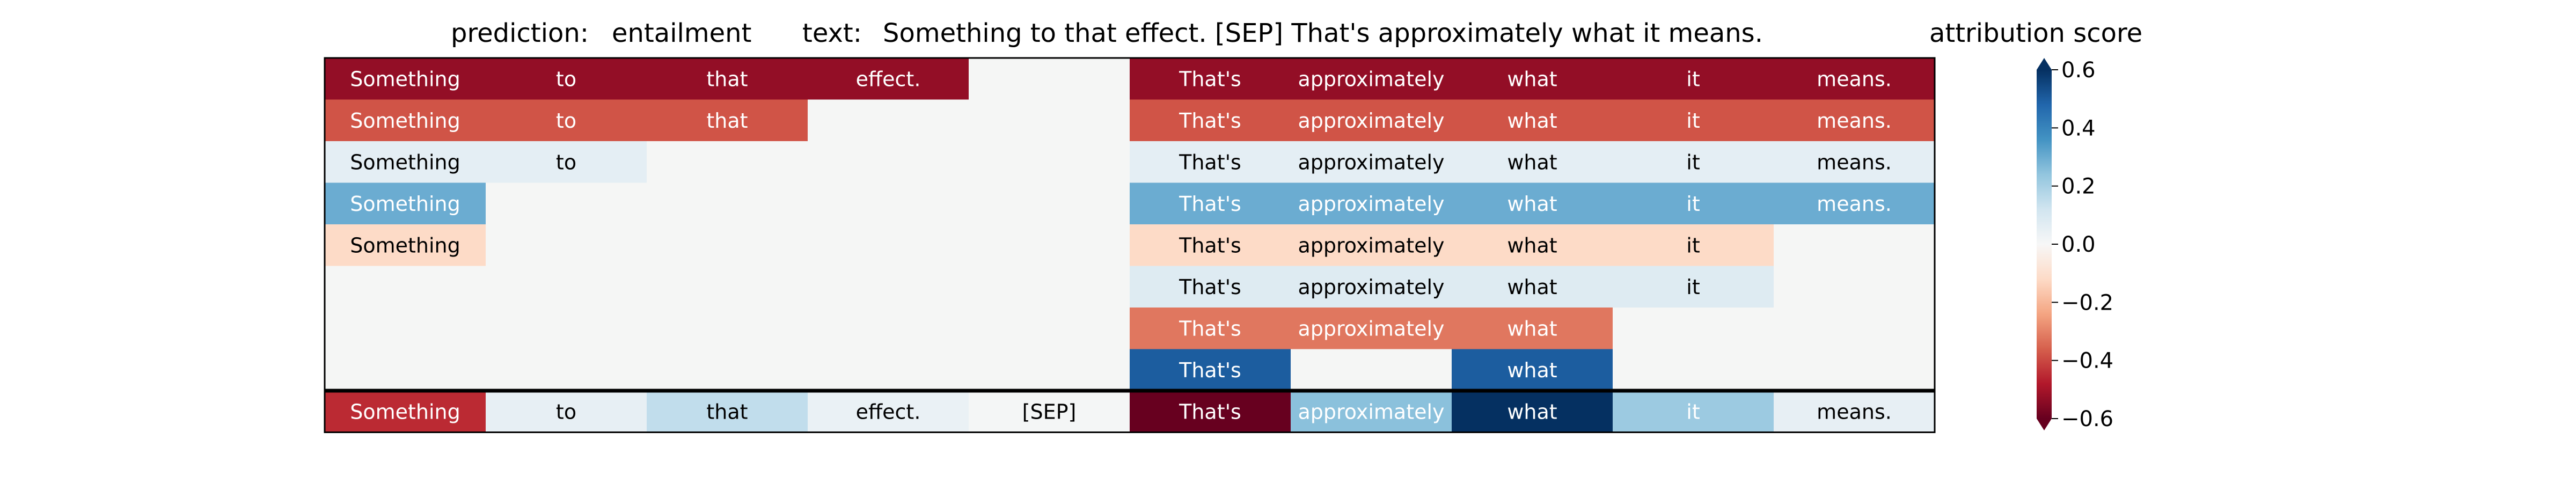 The image size is (2576, 483). I want to click on heatmap-row-1-token: it, so click(1693, 79).